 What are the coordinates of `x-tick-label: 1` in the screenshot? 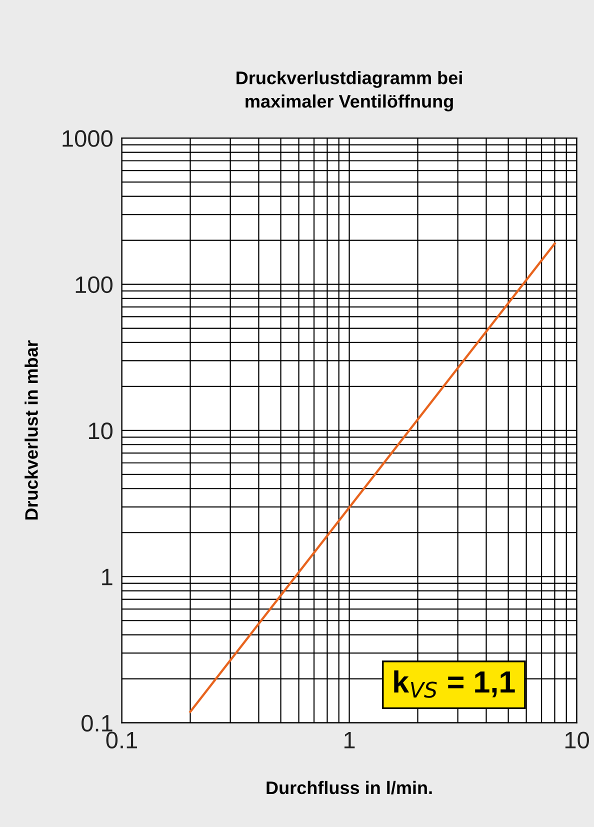 It's located at (349, 740).